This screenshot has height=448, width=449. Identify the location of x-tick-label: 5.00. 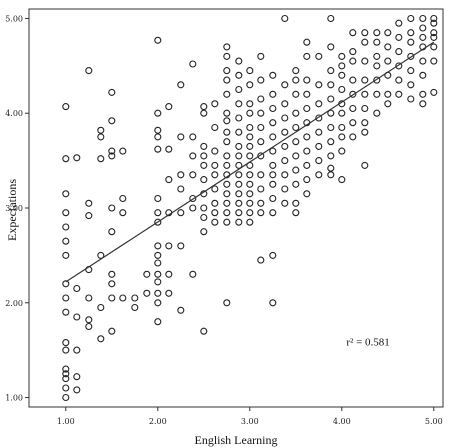
(434, 421).